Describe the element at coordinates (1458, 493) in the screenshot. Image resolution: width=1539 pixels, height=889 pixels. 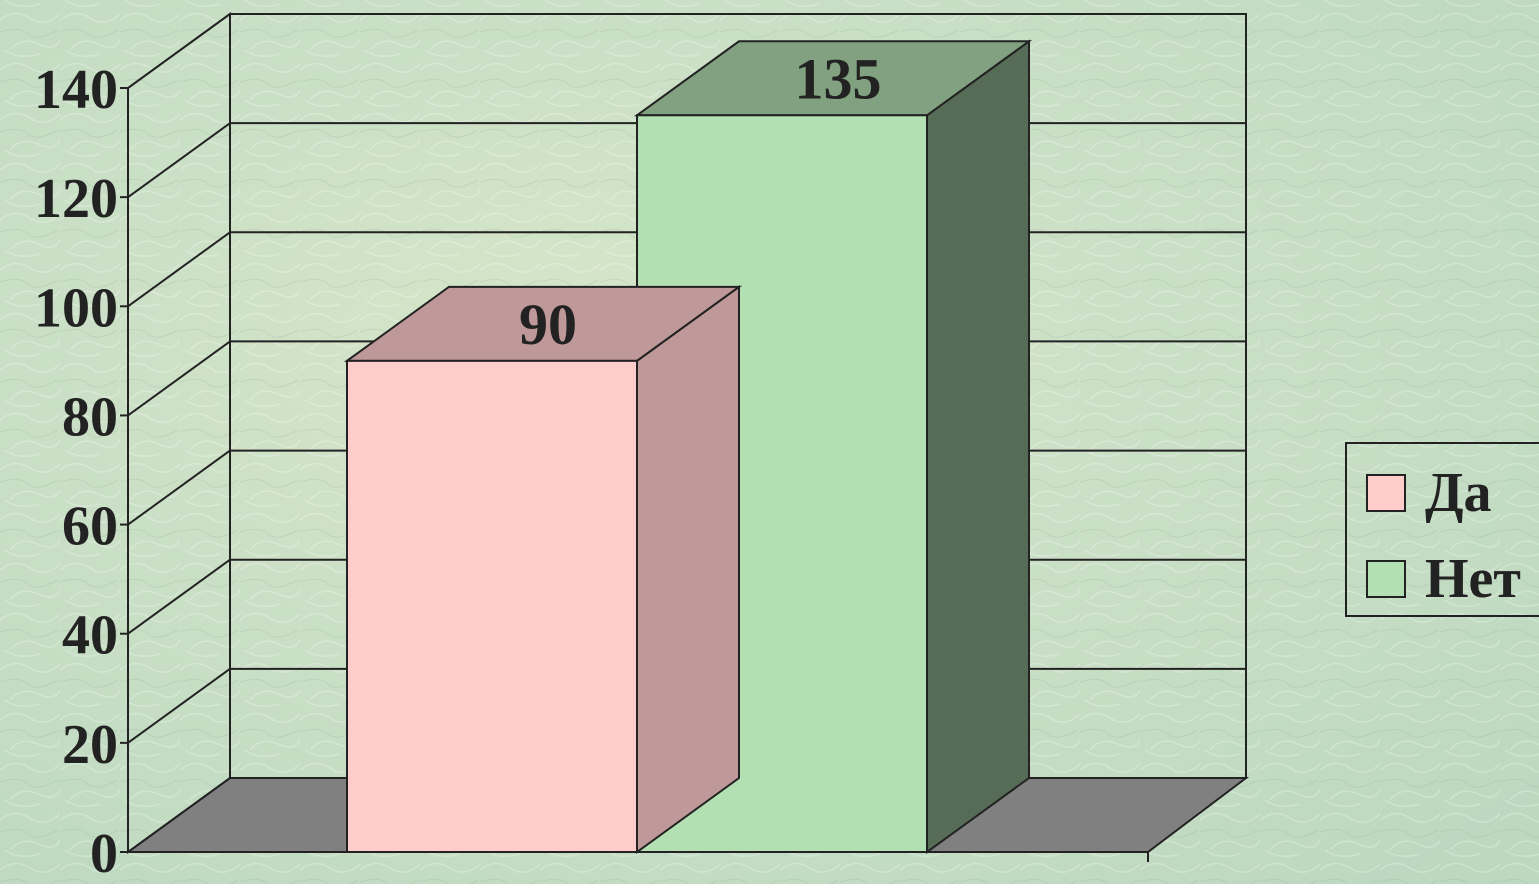
I see `legend-label-1: Да` at that location.